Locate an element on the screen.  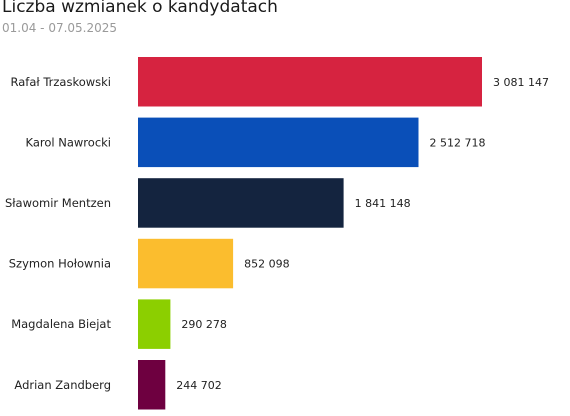
value-label: 852 098 is located at coordinates (267, 264).